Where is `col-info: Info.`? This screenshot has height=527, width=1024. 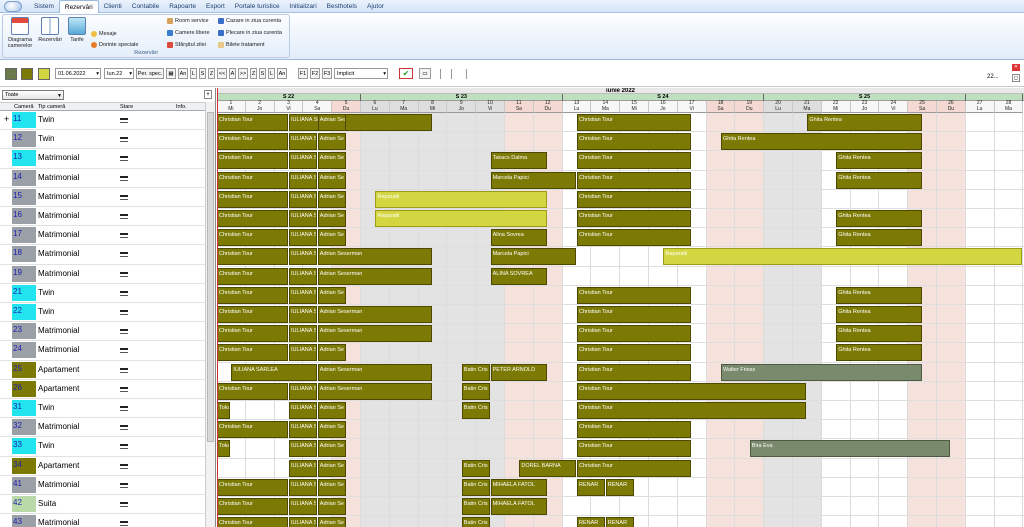
col-info: Info. is located at coordinates (181, 107).